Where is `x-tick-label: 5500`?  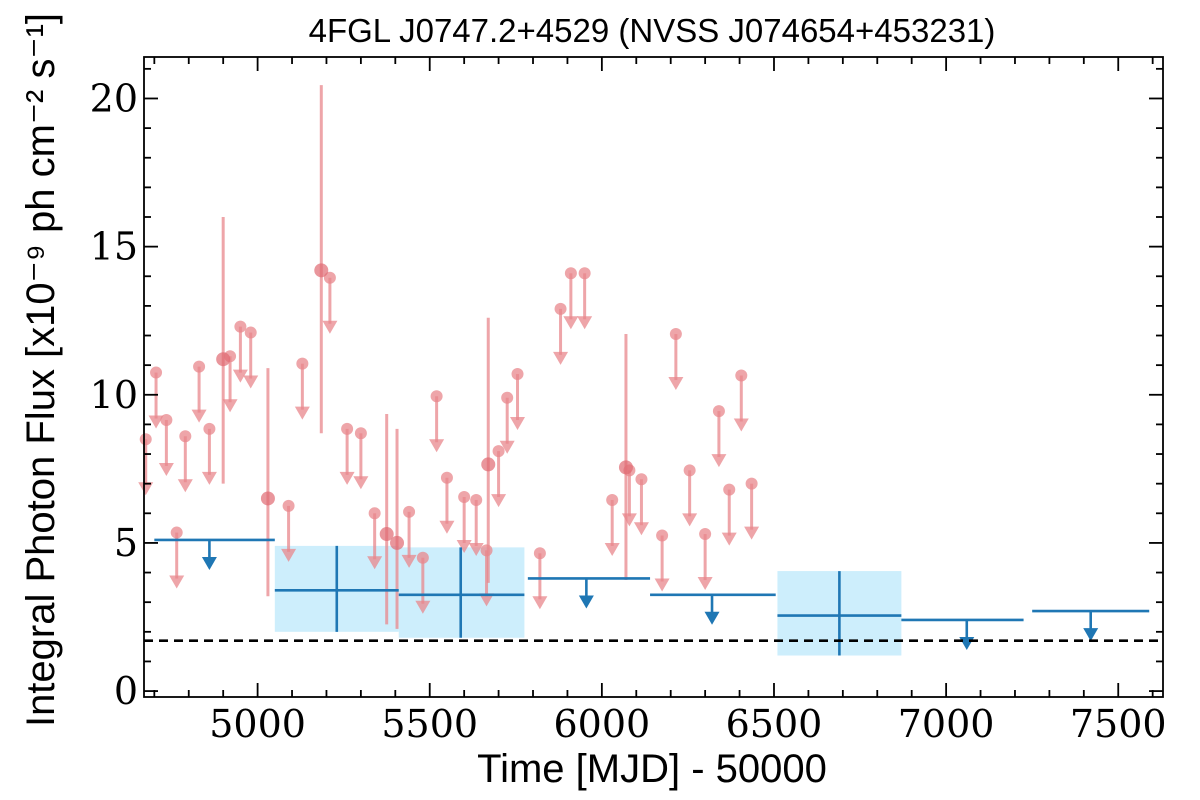 x-tick-label: 5500 is located at coordinates (429, 724).